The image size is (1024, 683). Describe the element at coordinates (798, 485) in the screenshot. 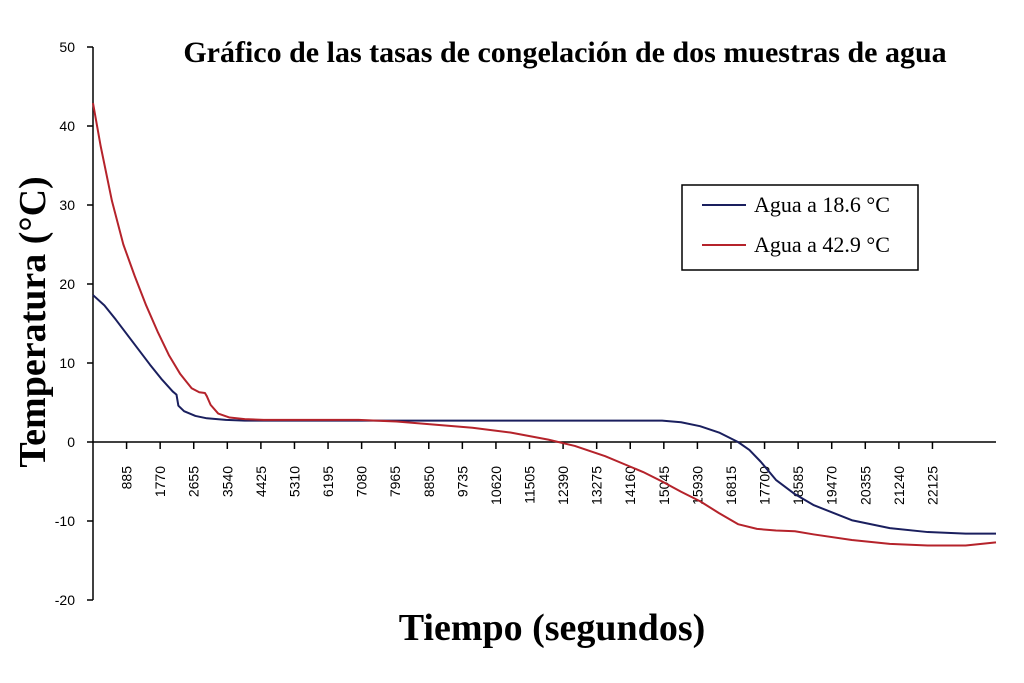

I see `x-tick-label: 18585` at that location.